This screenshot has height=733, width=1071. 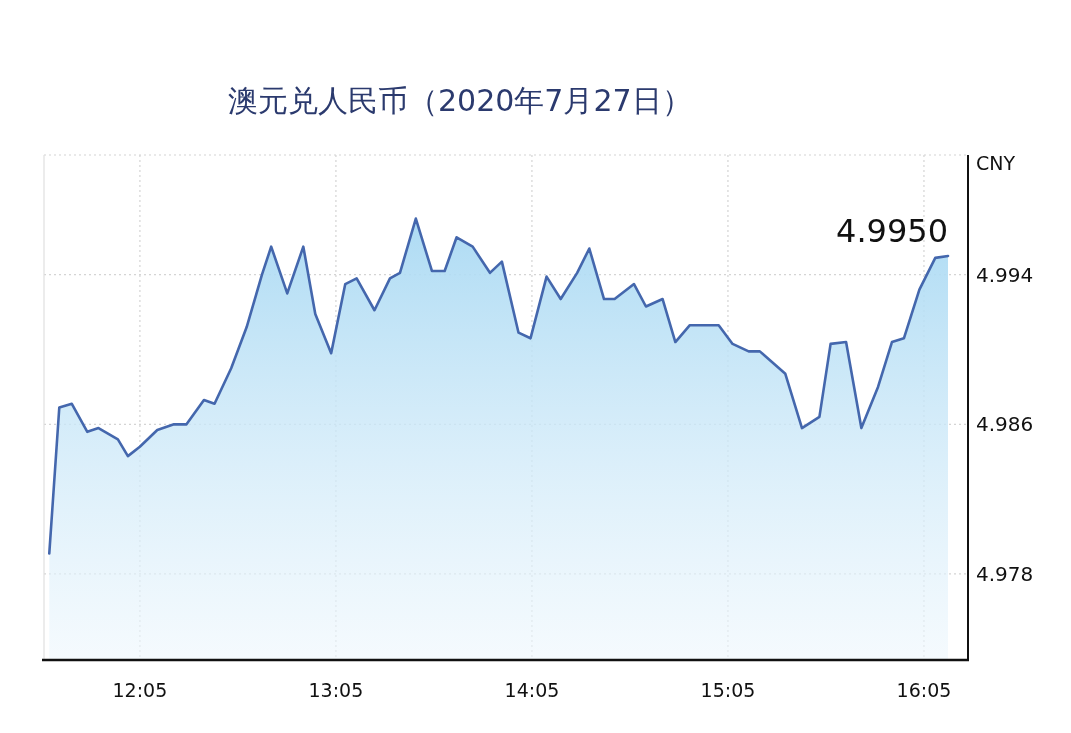 What do you see at coordinates (996, 163) in the screenshot?
I see `ylabel: CNY` at bounding box center [996, 163].